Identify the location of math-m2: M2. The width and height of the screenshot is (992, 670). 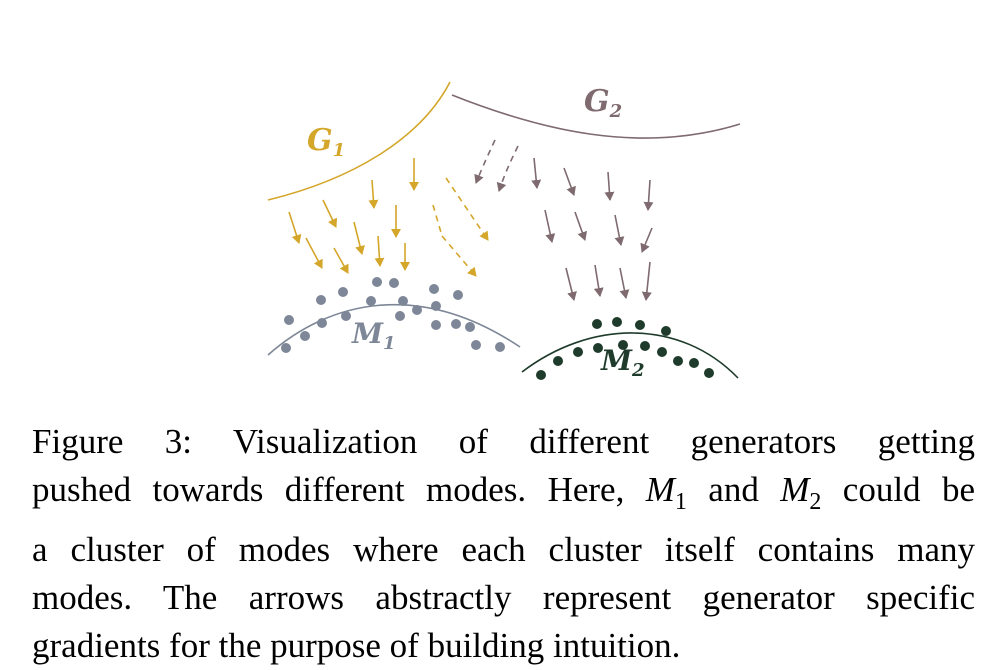
(801, 492).